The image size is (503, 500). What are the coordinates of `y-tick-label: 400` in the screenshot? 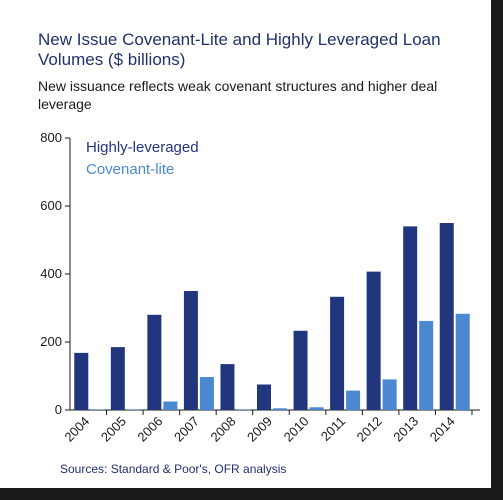 It's located at (51, 273).